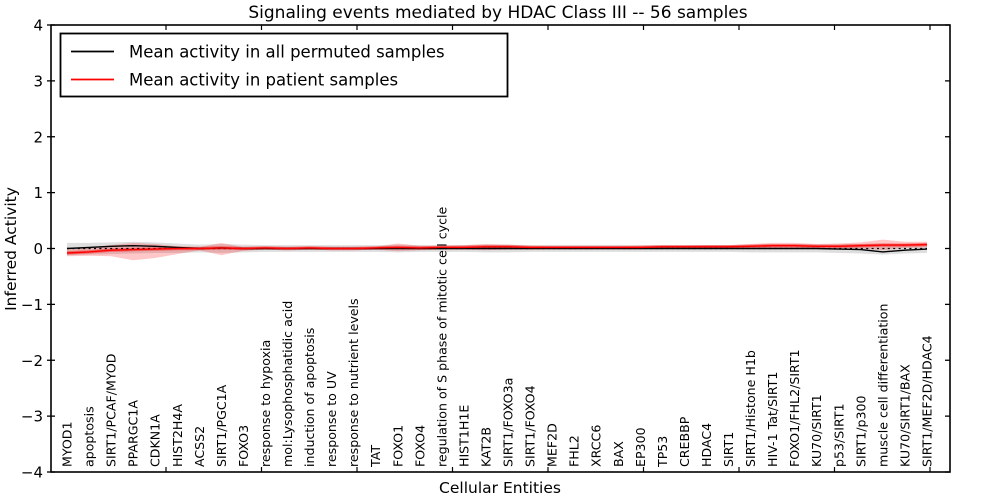  What do you see at coordinates (860, 431) in the screenshot?
I see `x-category-label: SIRT1/p300` at bounding box center [860, 431].